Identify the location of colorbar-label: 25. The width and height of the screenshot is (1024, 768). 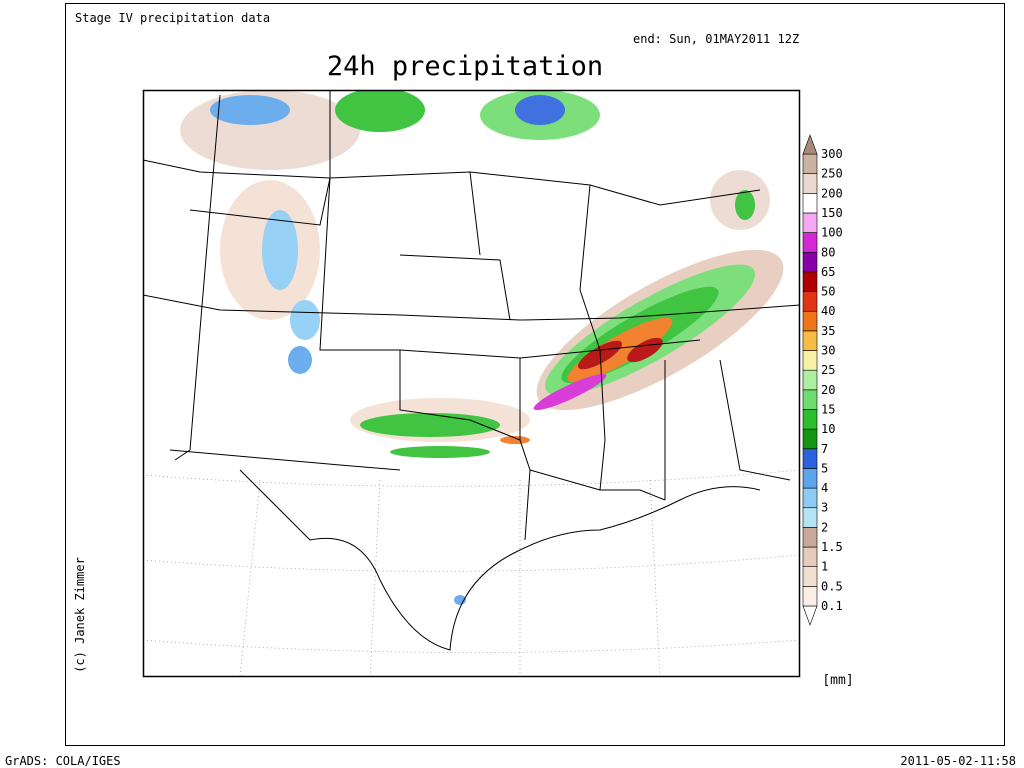
(828, 370).